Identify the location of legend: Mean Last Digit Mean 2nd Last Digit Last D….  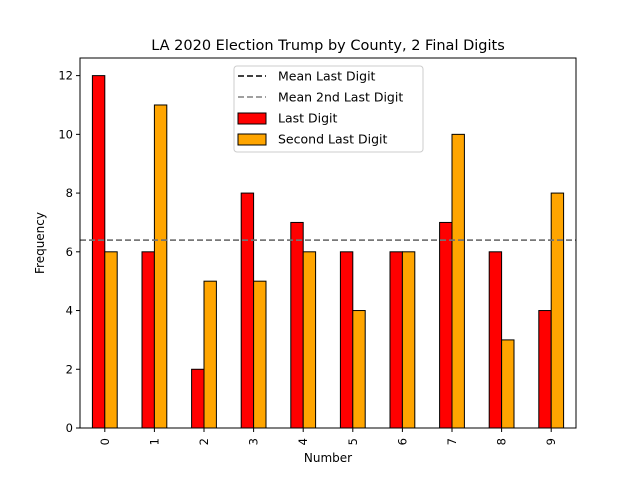
(328, 109).